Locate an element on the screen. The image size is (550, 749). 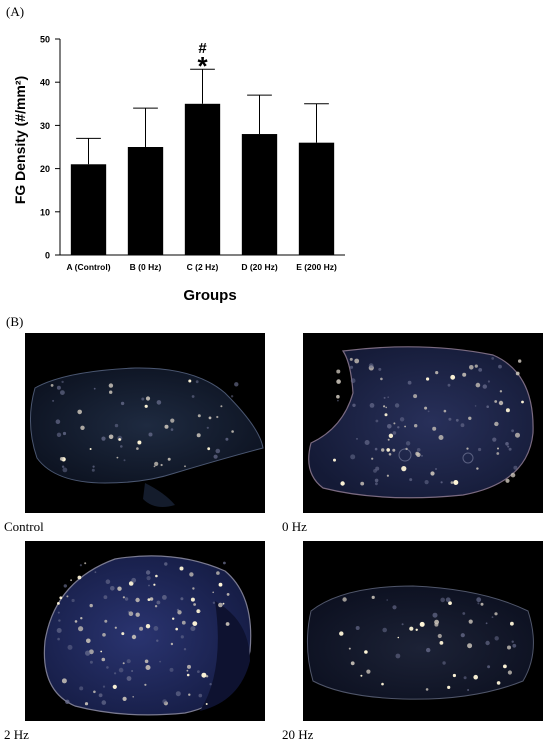
x-tick-label: C (2 Hz) is located at coordinates (203, 267).